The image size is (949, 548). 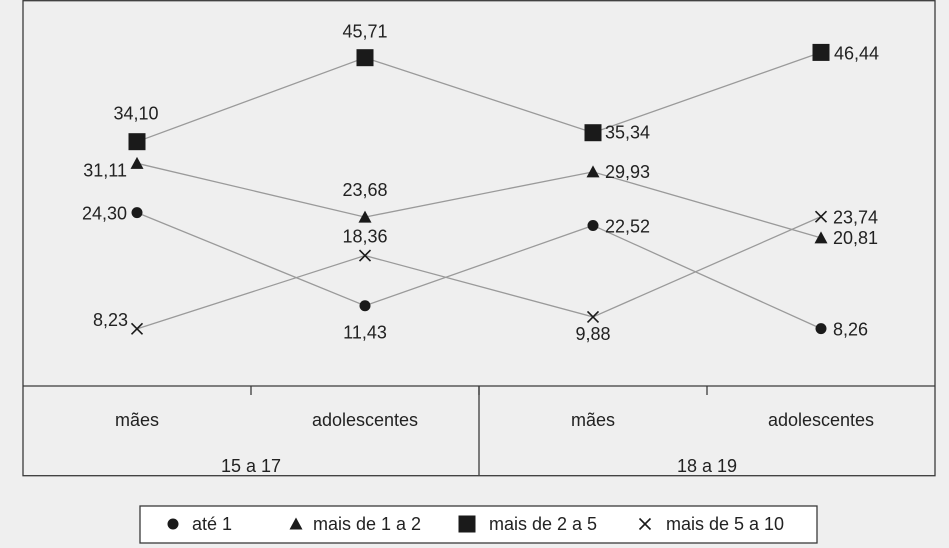 I want to click on data-label: 18,36, so click(x=364, y=237).